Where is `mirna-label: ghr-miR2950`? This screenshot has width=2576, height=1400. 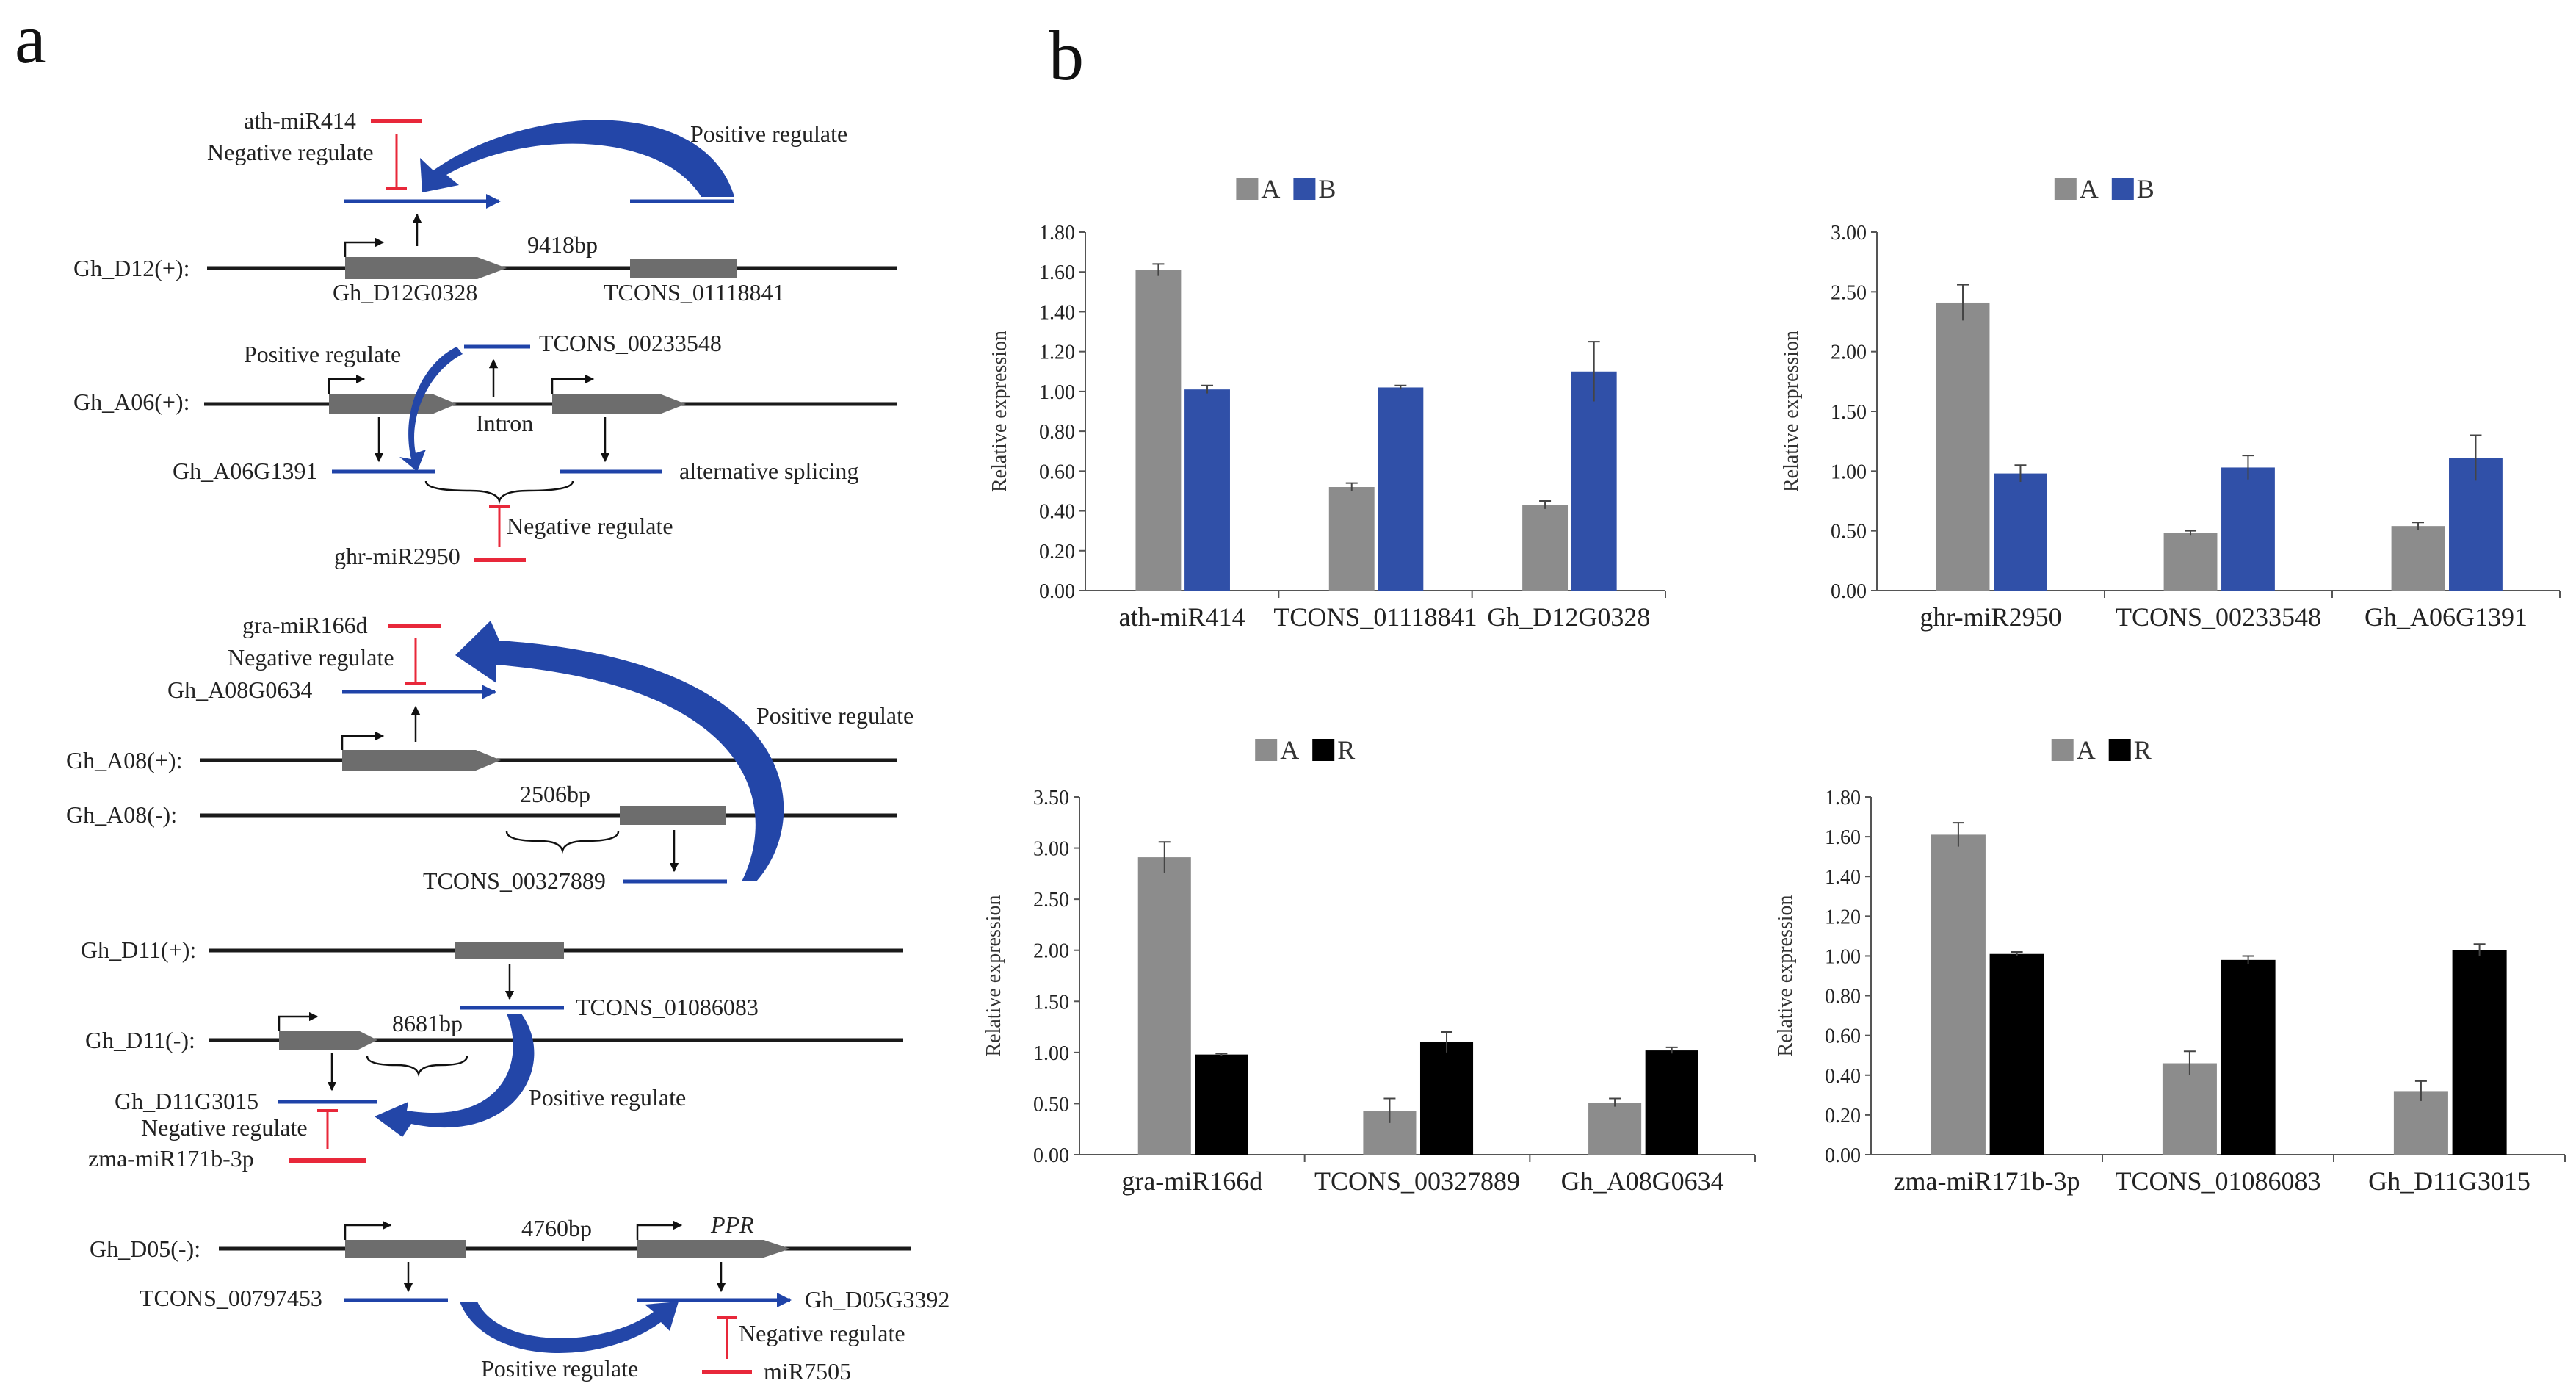
mirna-label: ghr-miR2950 is located at coordinates (397, 556).